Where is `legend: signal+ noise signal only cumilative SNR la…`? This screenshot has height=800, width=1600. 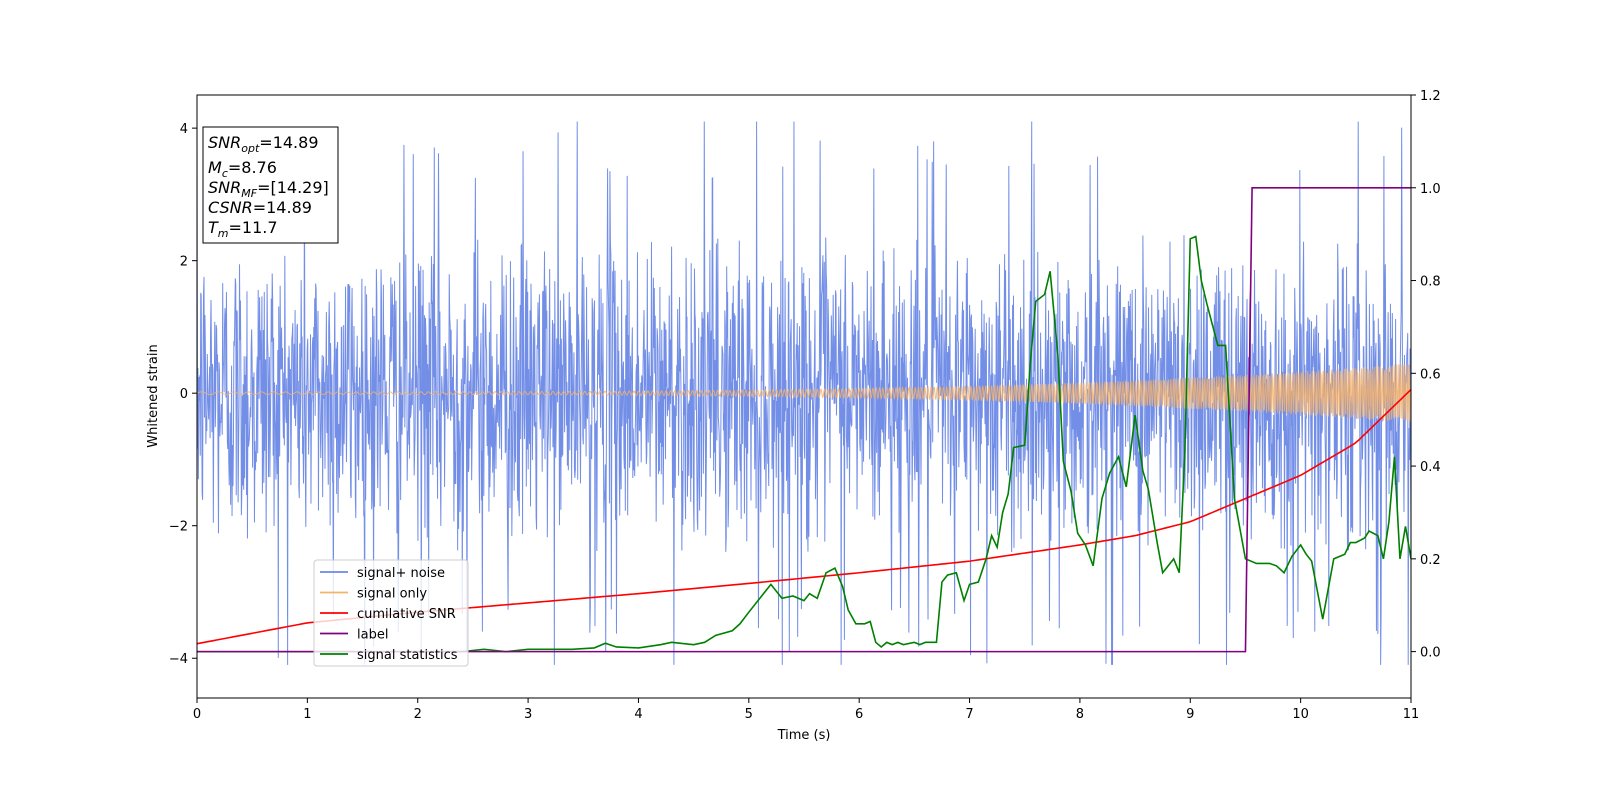 legend: signal+ noise signal only cumilative SNR la… is located at coordinates (391, 613).